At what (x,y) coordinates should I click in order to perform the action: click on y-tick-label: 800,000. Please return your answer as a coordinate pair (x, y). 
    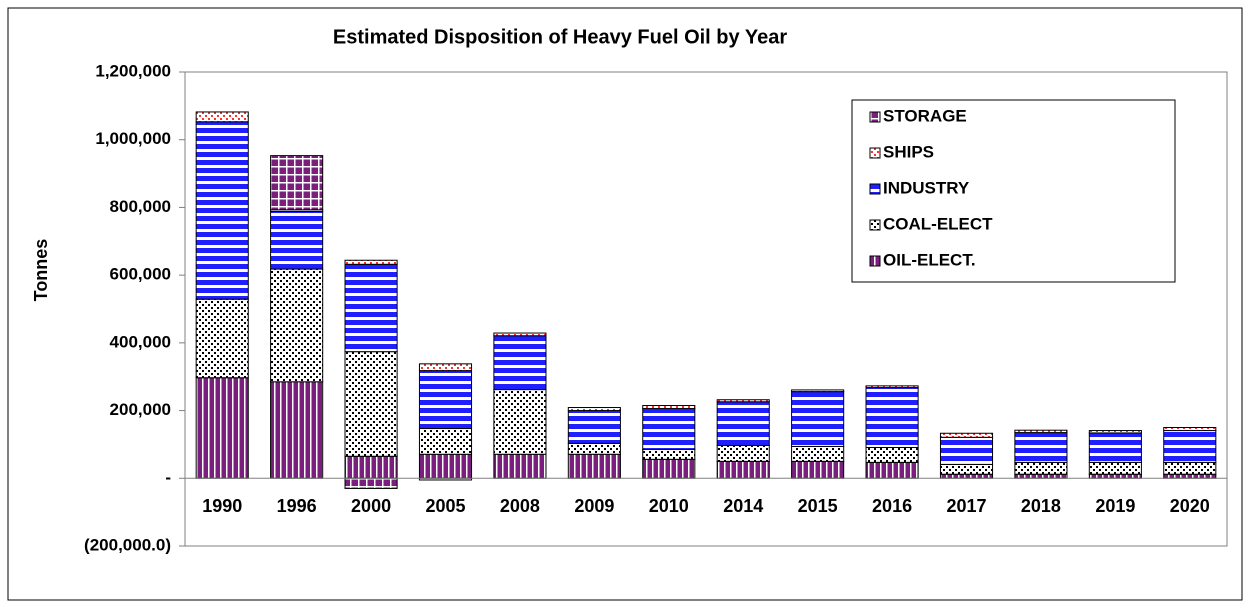
    Looking at the image, I should click on (140, 206).